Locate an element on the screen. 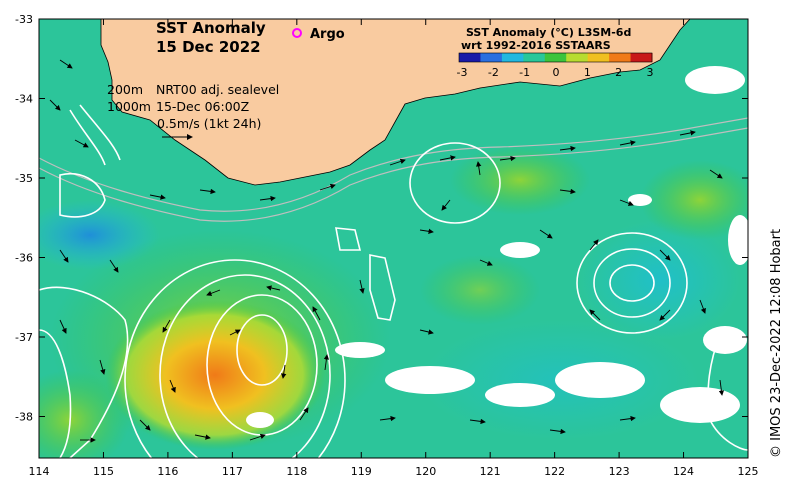 This screenshot has width=791, height=492. colorbar-tick-label: 1 is located at coordinates (587, 72).